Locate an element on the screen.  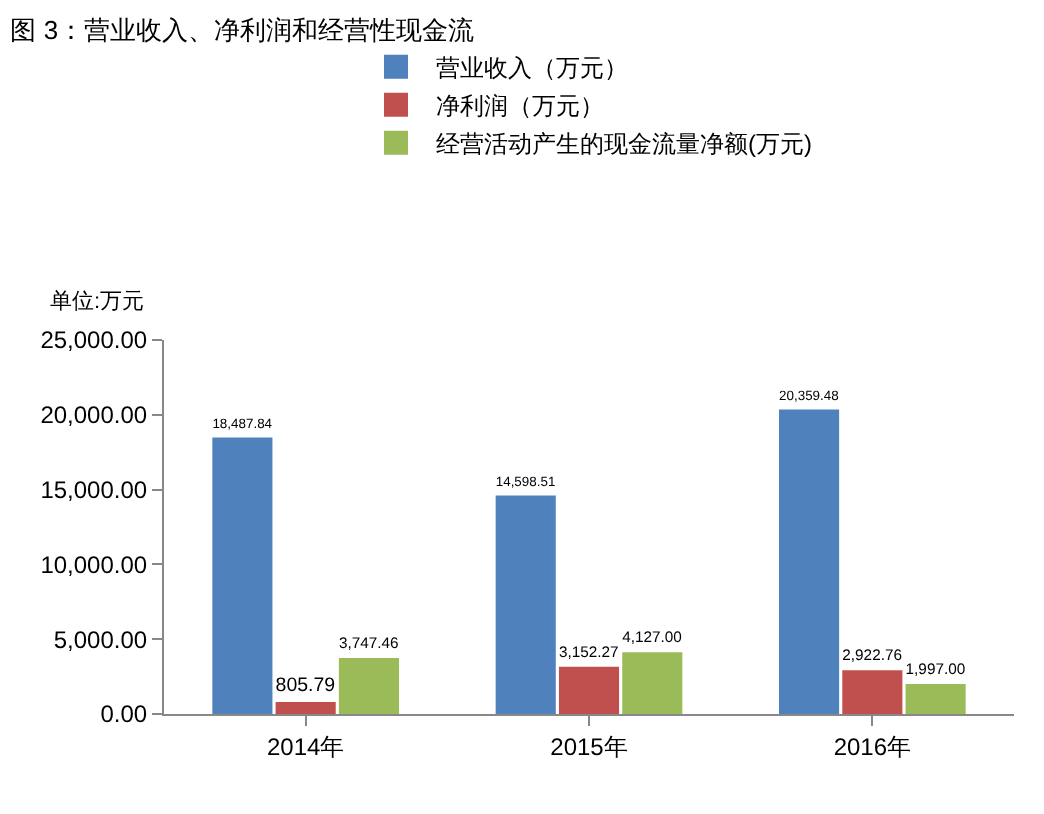
y-axis-title: 单位:万元 is located at coordinates (97, 301).